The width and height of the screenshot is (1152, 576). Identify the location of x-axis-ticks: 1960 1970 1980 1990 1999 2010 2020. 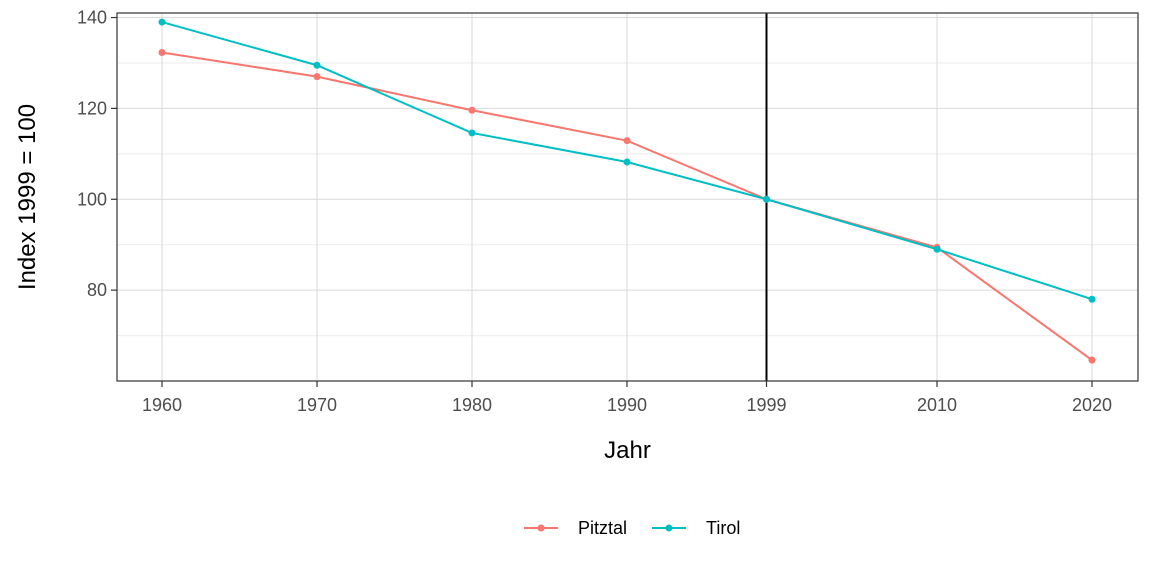
(627, 398).